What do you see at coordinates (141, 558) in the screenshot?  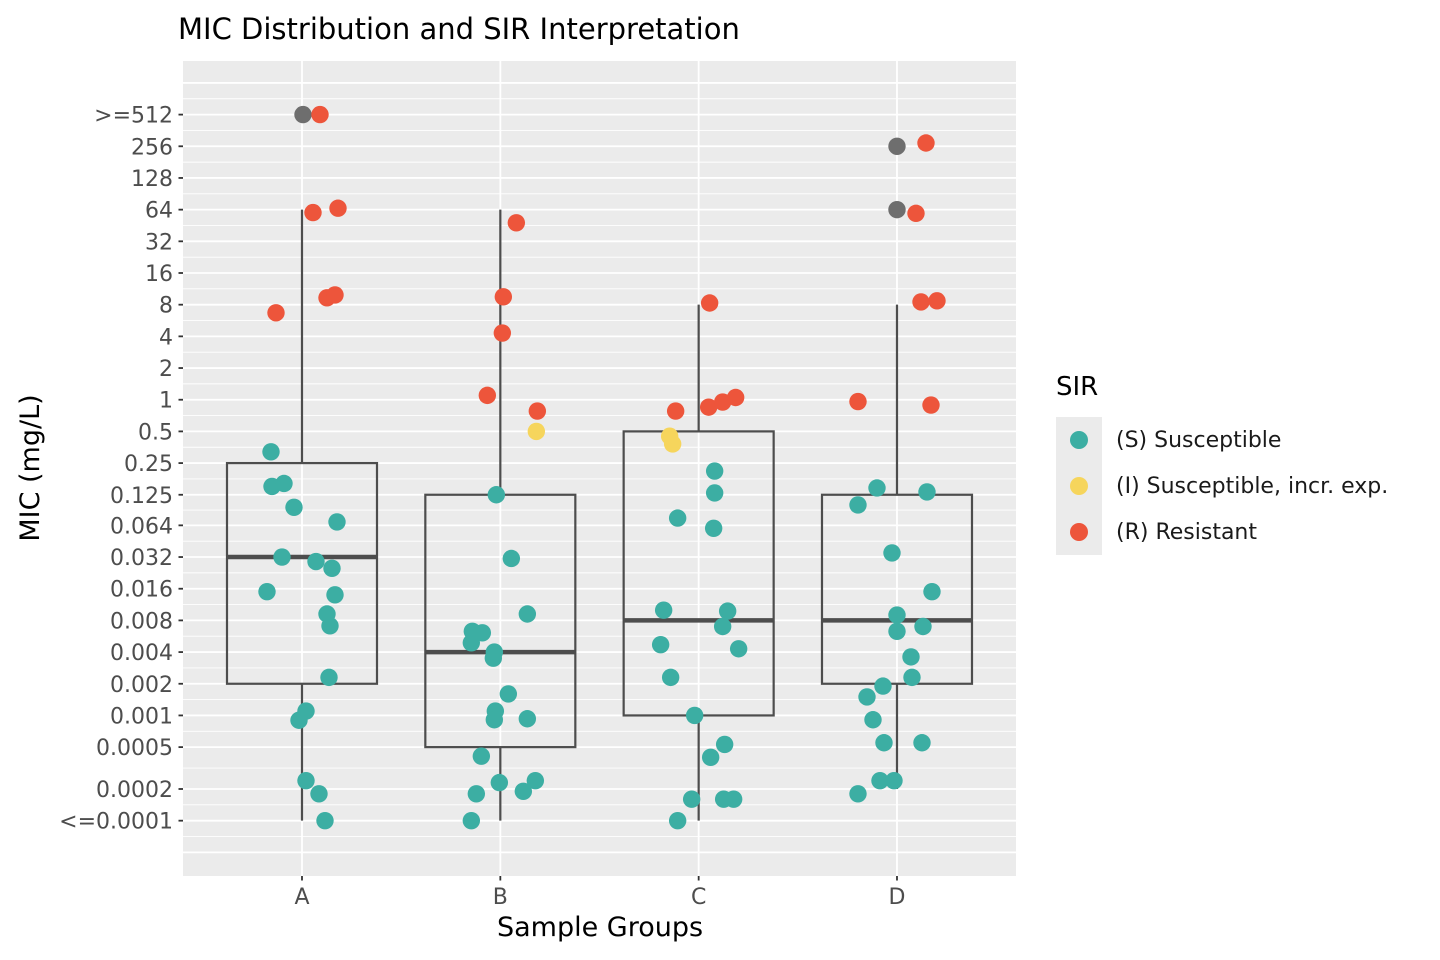 I see `y-tick-label: 0.032` at bounding box center [141, 558].